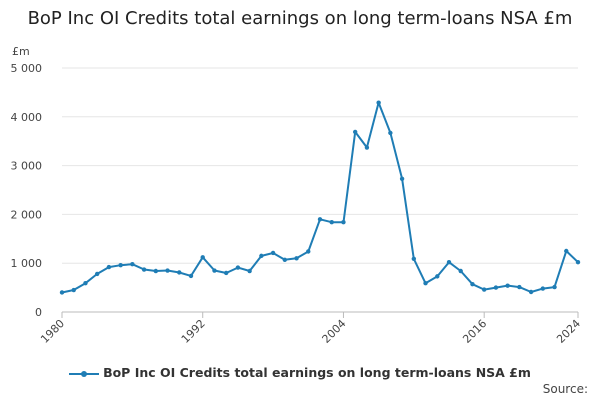  What do you see at coordinates (568, 331) in the screenshot?
I see `x-tick-label: 2024` at bounding box center [568, 331].